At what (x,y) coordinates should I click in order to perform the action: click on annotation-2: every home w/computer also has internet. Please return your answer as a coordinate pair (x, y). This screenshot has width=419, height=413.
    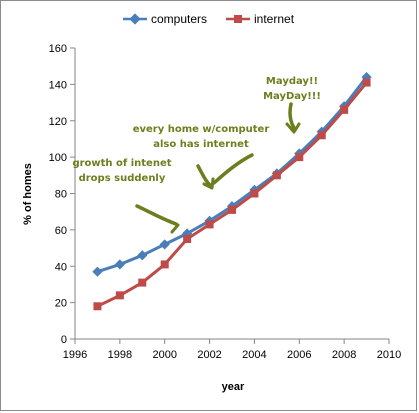
    Looking at the image, I should click on (201, 137).